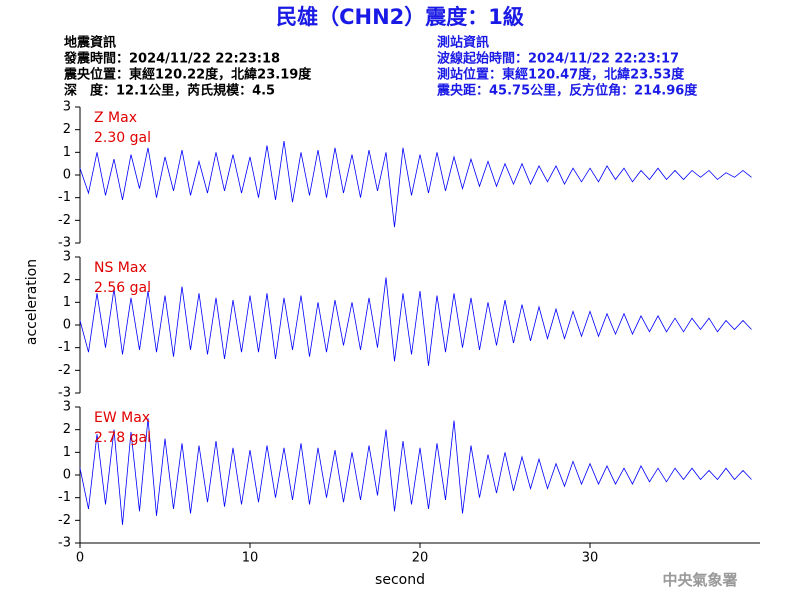 The height and width of the screenshot is (600, 800). I want to click on info-line: 發震時間：2024/11/22 22:23:18, so click(171, 59).